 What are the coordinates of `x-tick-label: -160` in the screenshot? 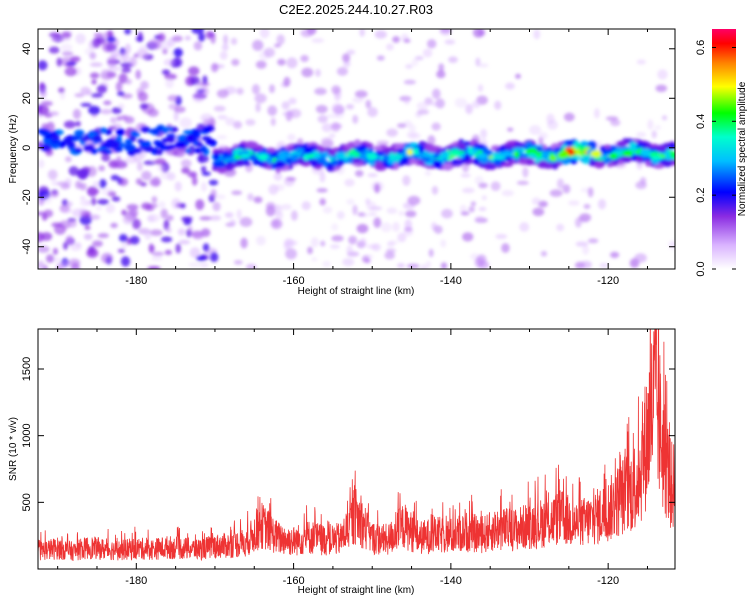 It's located at (294, 581).